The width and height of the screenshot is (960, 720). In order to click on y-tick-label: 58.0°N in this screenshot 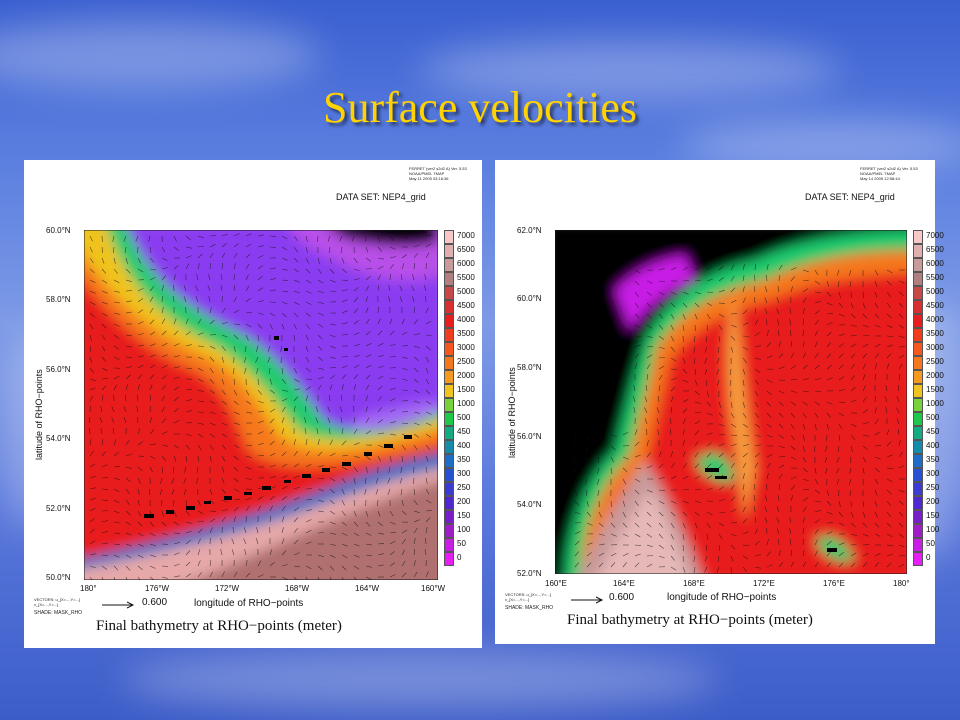, I will do `click(529, 367)`.